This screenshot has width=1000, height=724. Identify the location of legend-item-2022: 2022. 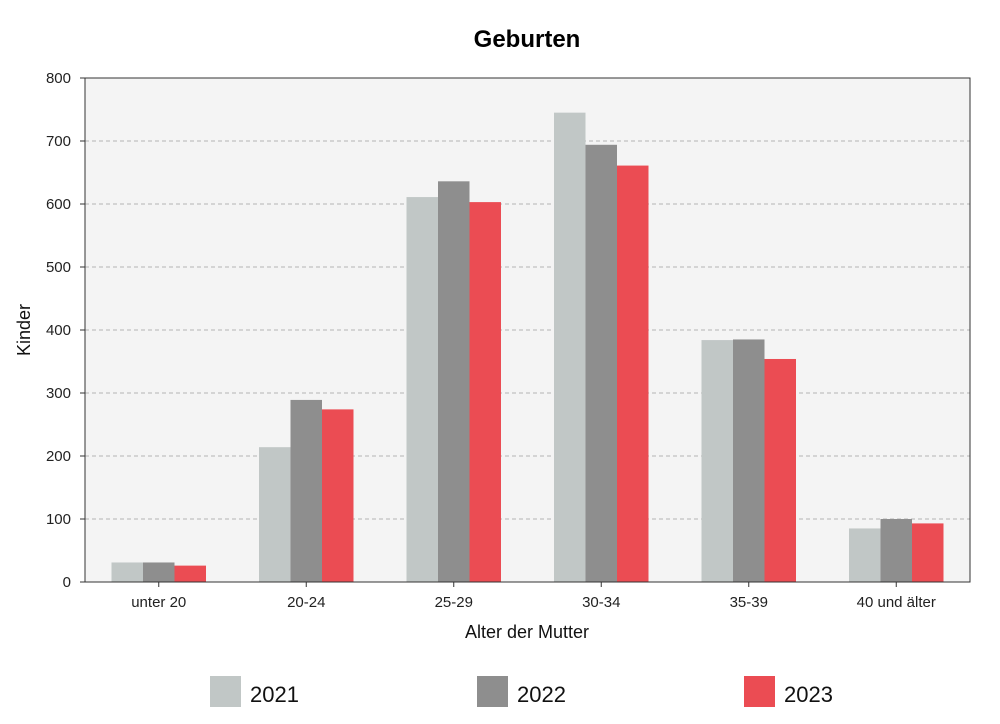
(521, 691).